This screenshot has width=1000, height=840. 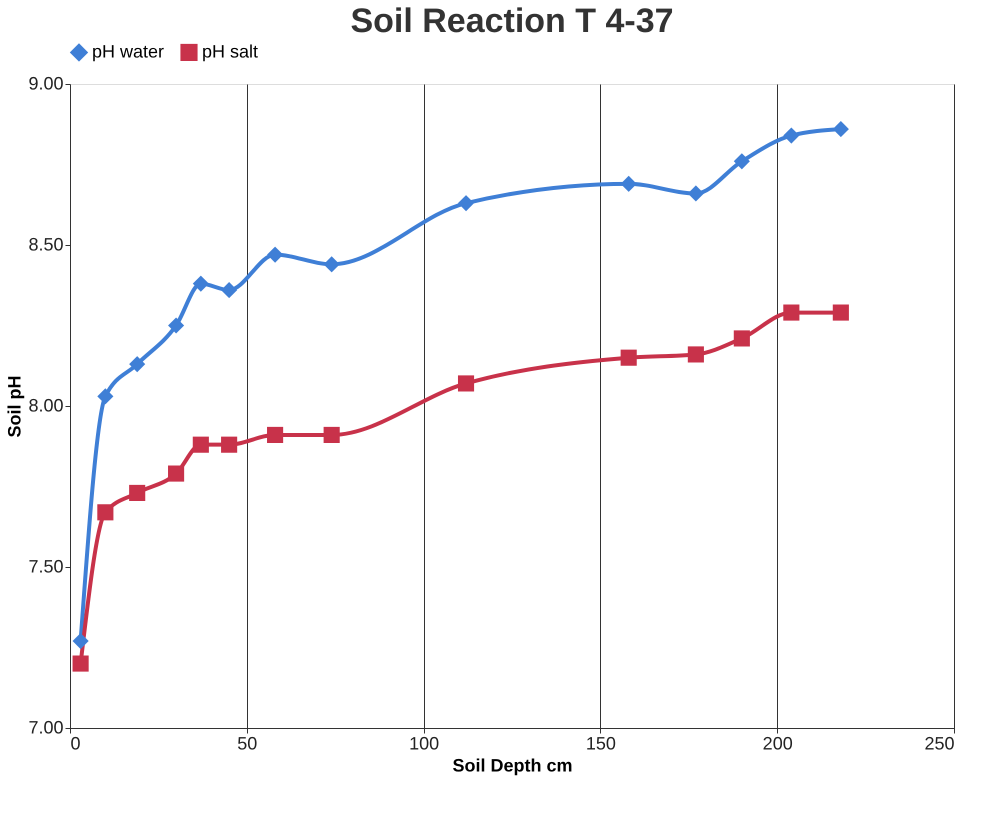 What do you see at coordinates (230, 51) in the screenshot?
I see `legend-label: pH salt` at bounding box center [230, 51].